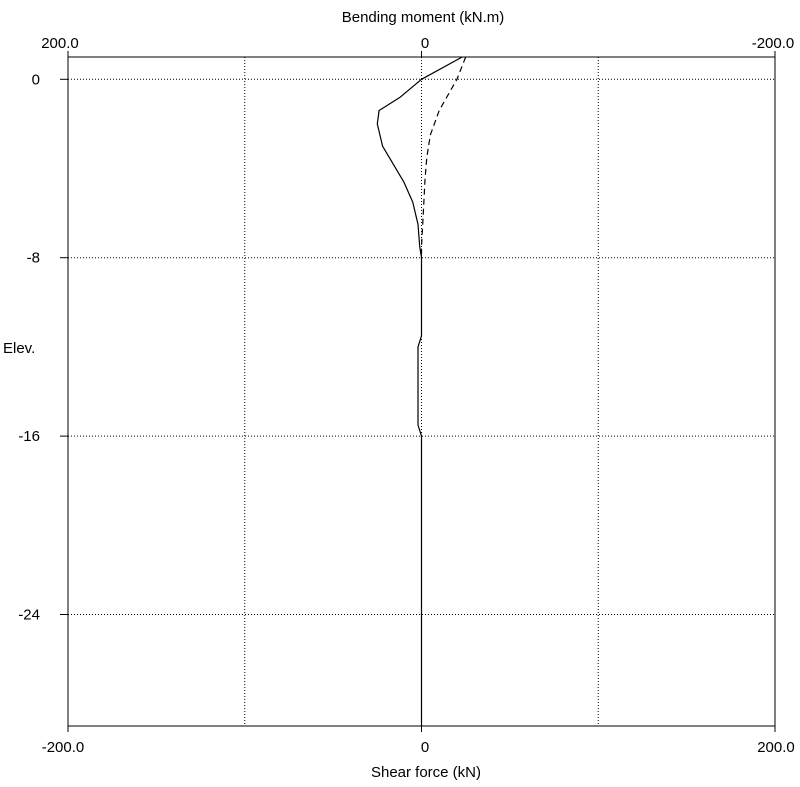  Describe the element at coordinates (425, 747) in the screenshot. I see `bottom-tick-center: 0` at that location.